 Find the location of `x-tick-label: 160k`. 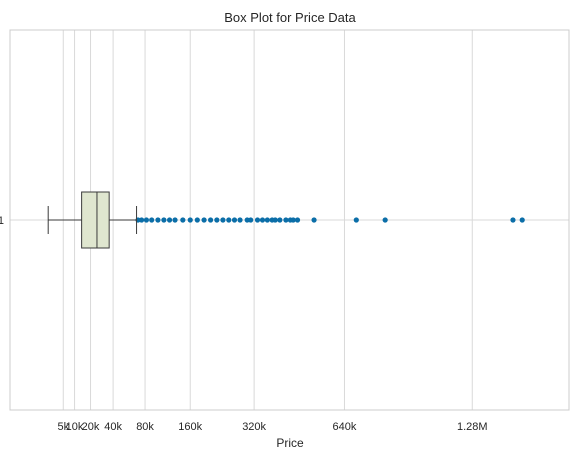

x-tick-label: 160k is located at coordinates (190, 427).